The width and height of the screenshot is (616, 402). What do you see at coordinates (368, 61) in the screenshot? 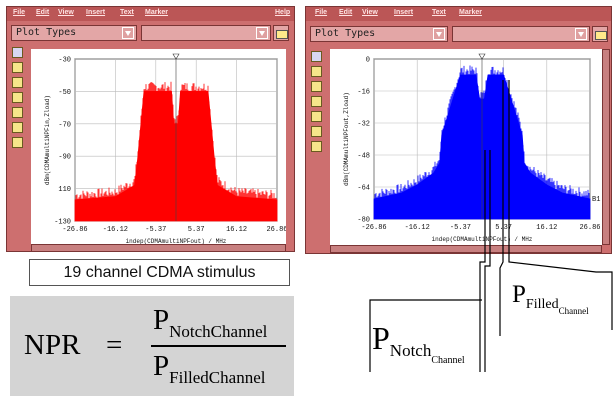
I see `y-tick-label: 0` at bounding box center [368, 61].